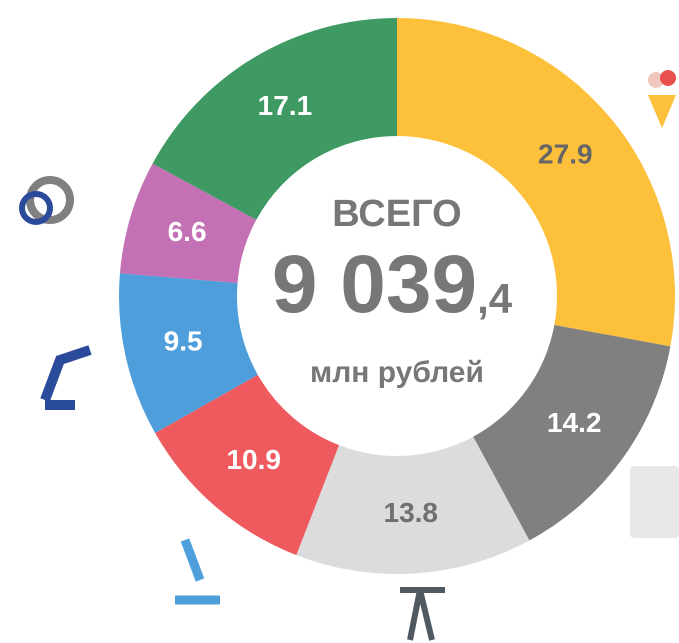 The width and height of the screenshot is (679, 643). What do you see at coordinates (183, 340) in the screenshot?
I see `value-label: 9.5` at bounding box center [183, 340].